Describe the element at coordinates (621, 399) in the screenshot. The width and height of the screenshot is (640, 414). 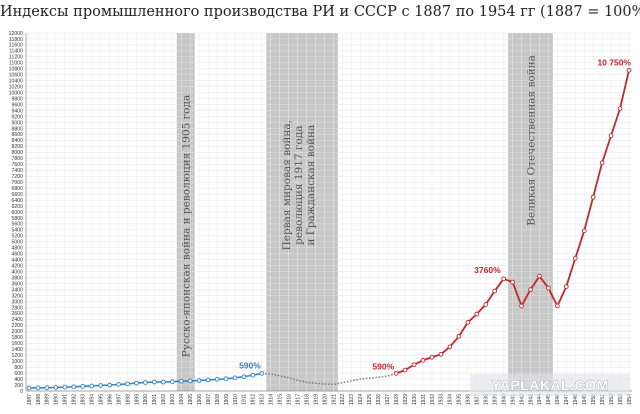
I see `x-tick-label: 1953` at that location.